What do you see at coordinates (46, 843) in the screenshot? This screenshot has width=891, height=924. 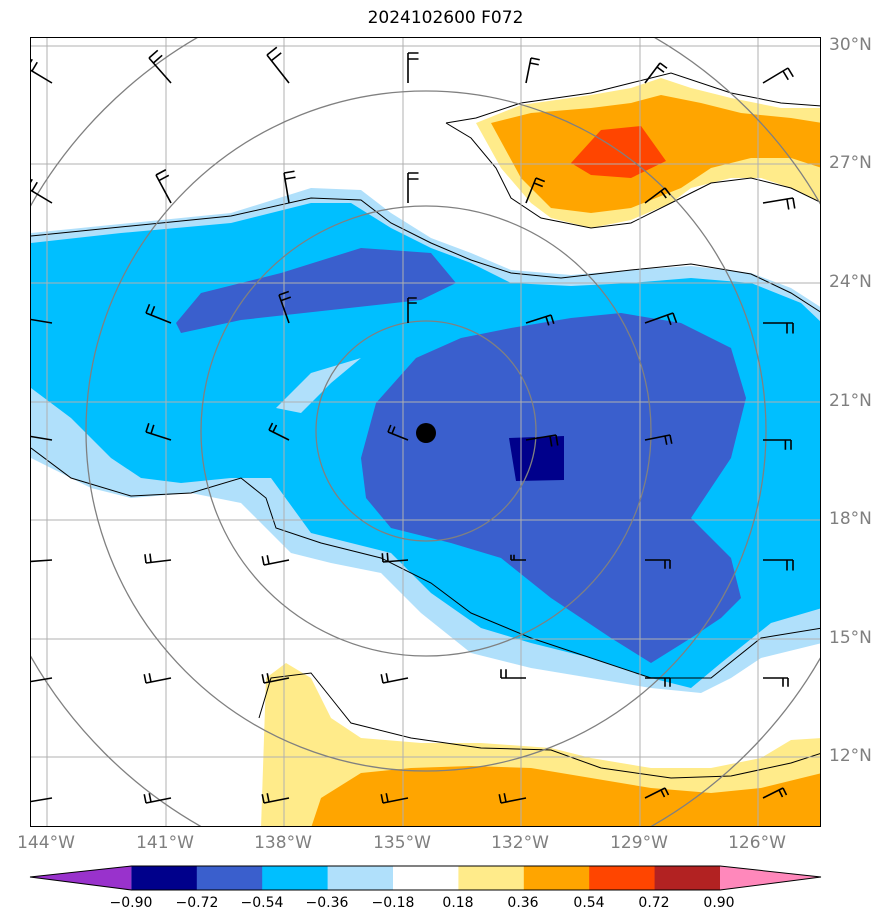 I see `lon-label-144w: 144°W` at bounding box center [46, 843].